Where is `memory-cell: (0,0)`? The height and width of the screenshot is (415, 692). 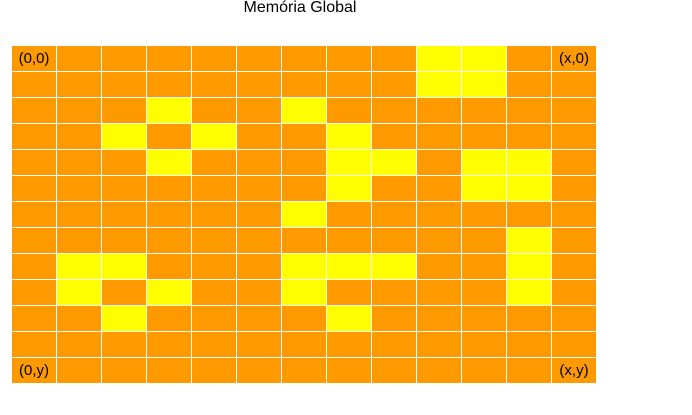
memory-cell: (0,0) is located at coordinates (34, 58).